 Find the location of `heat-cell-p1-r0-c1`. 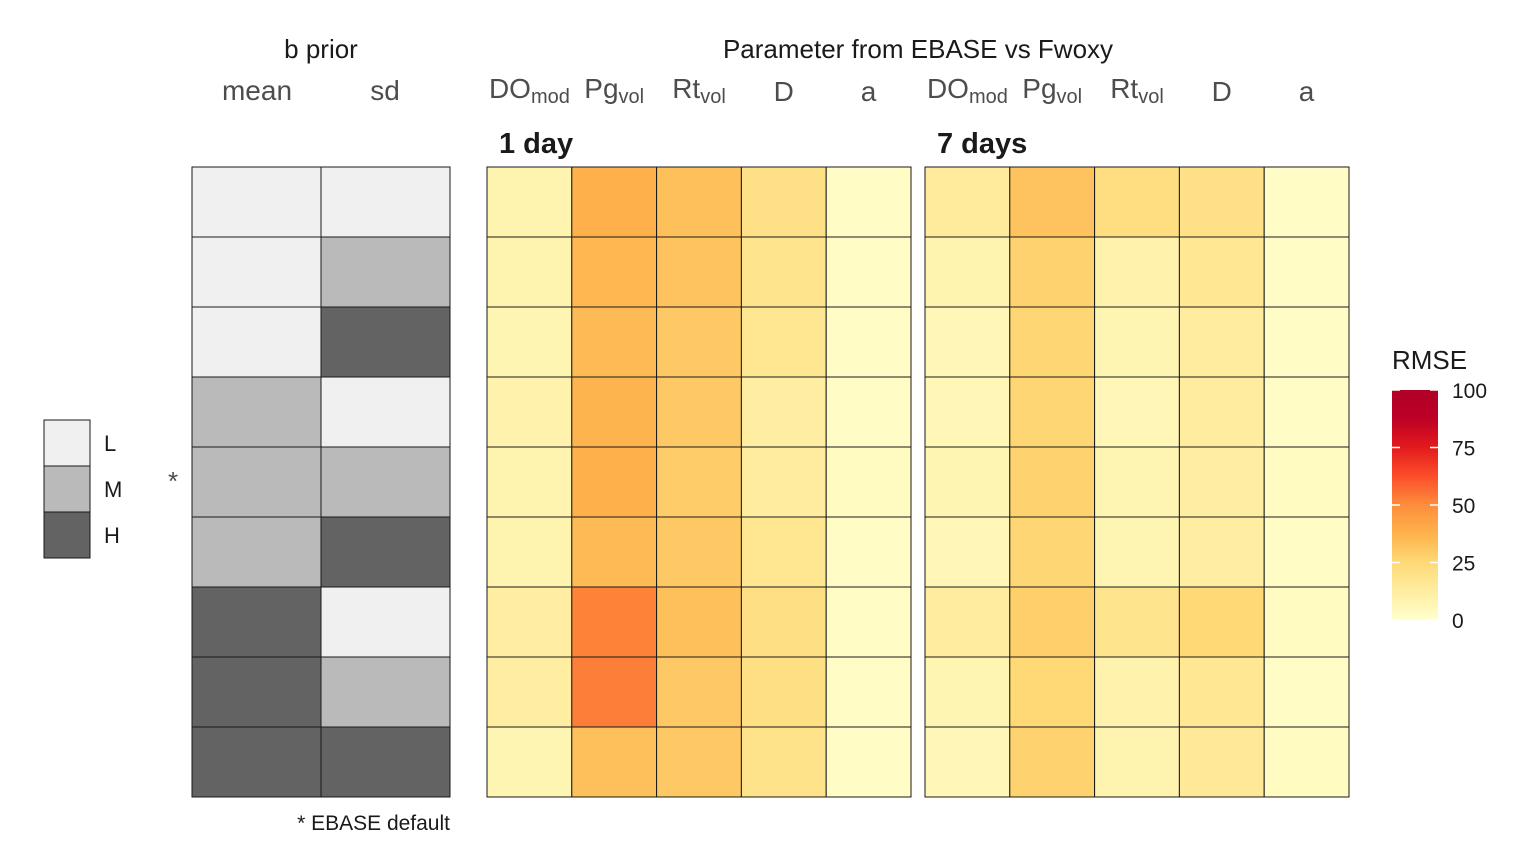

heat-cell-p1-r0-c1 is located at coordinates (1052, 202).